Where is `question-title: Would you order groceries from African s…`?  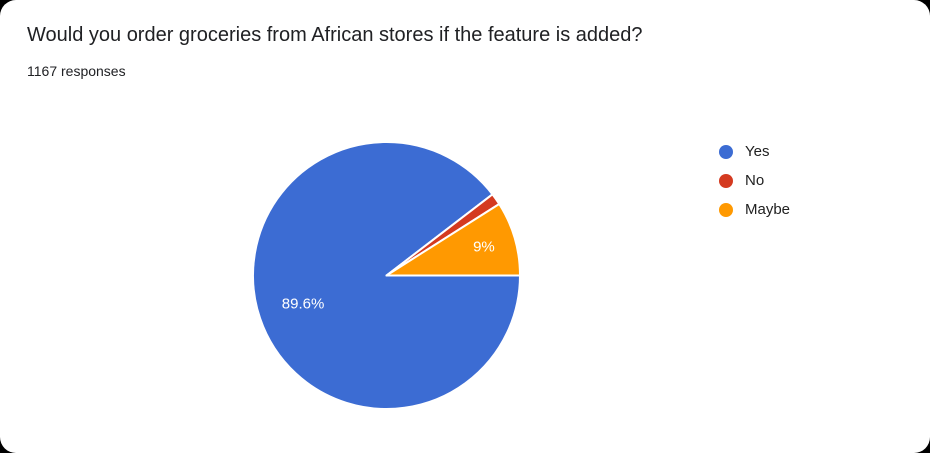
question-title: Would you order groceries from African s… is located at coordinates (335, 35).